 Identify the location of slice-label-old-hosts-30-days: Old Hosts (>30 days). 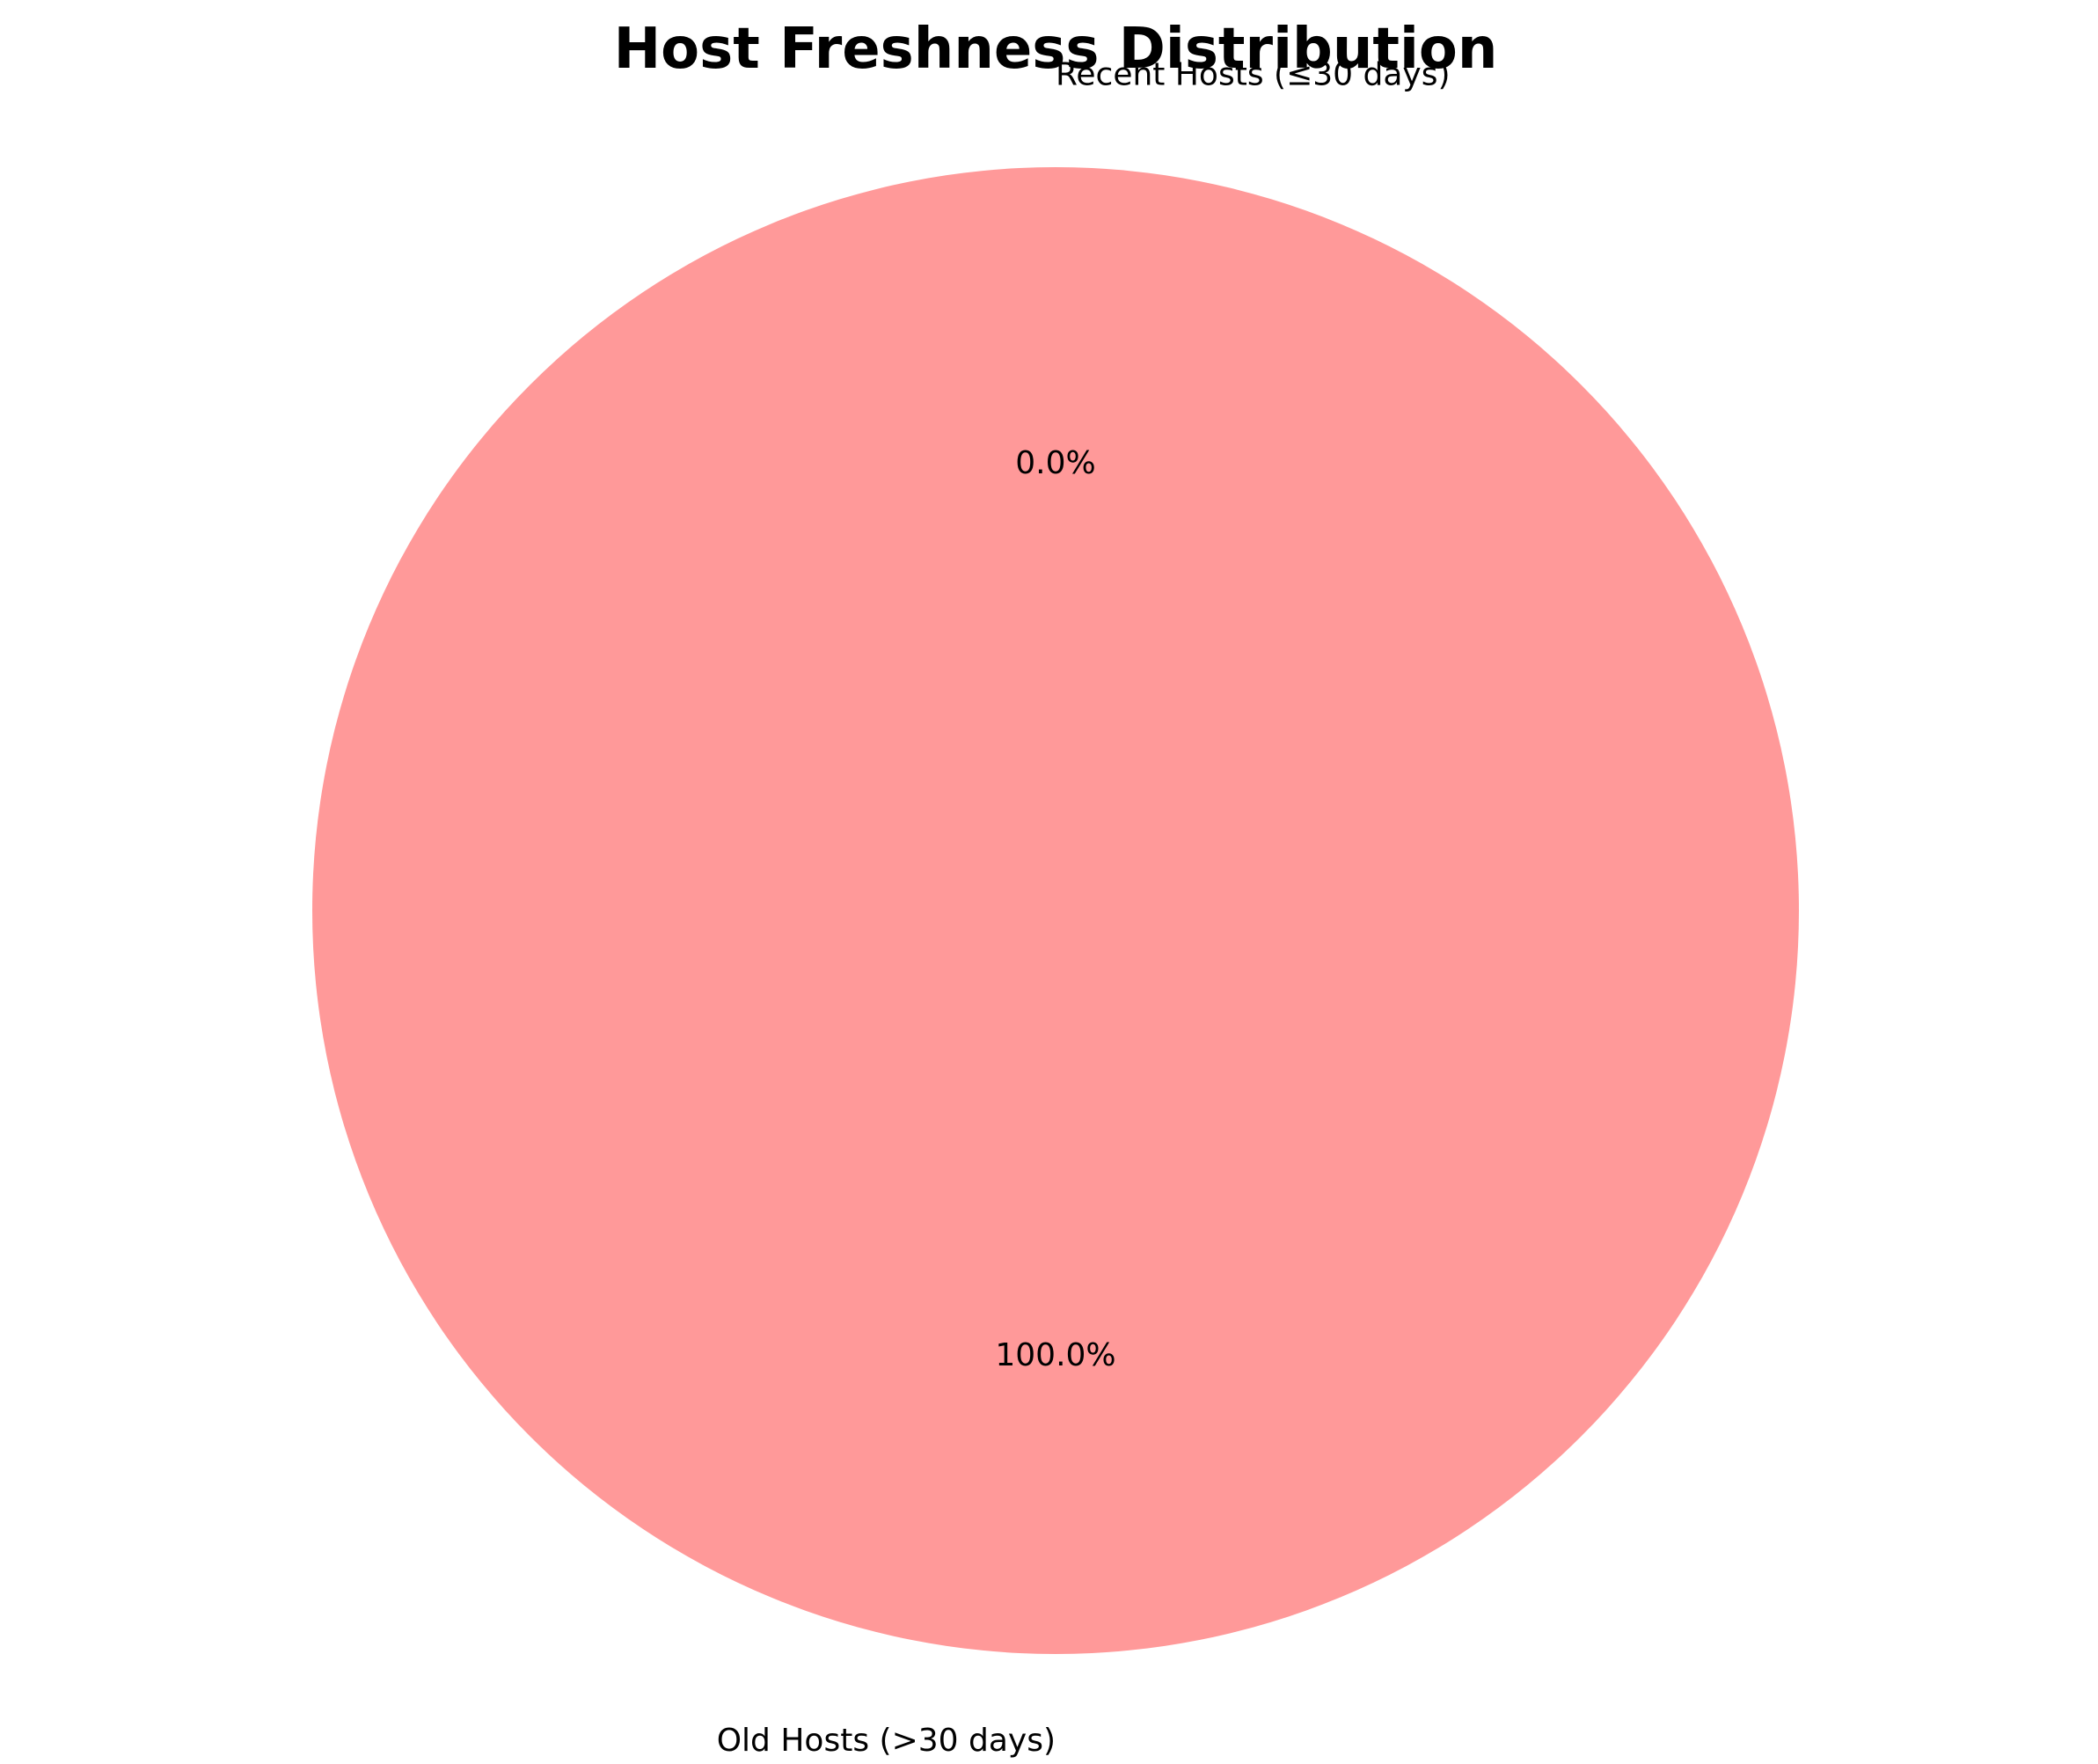
(886, 1741).